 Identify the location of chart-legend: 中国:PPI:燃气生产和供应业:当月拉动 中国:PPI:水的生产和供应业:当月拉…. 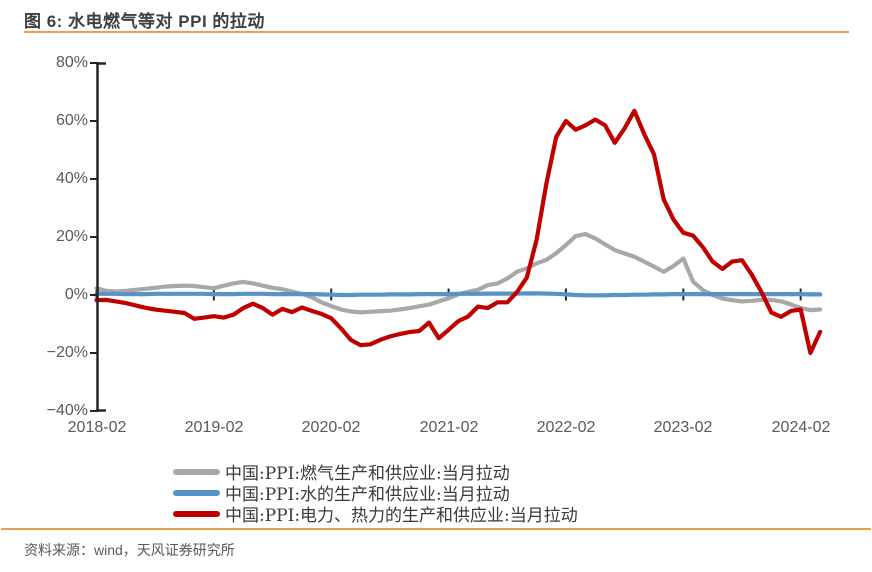
(375, 493).